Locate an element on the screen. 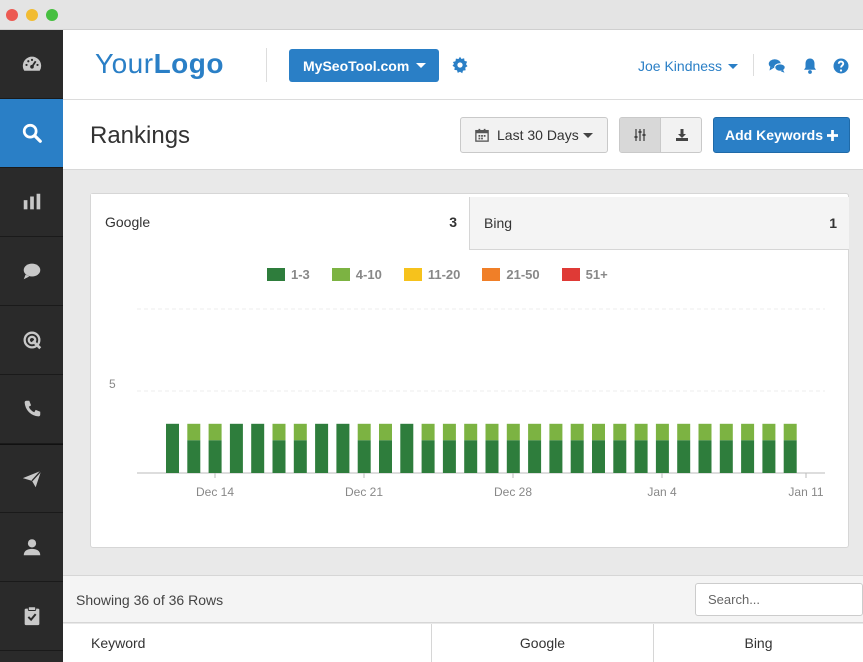  table-toolbar: Showing 36 of 36 Rows is located at coordinates (463, 599).